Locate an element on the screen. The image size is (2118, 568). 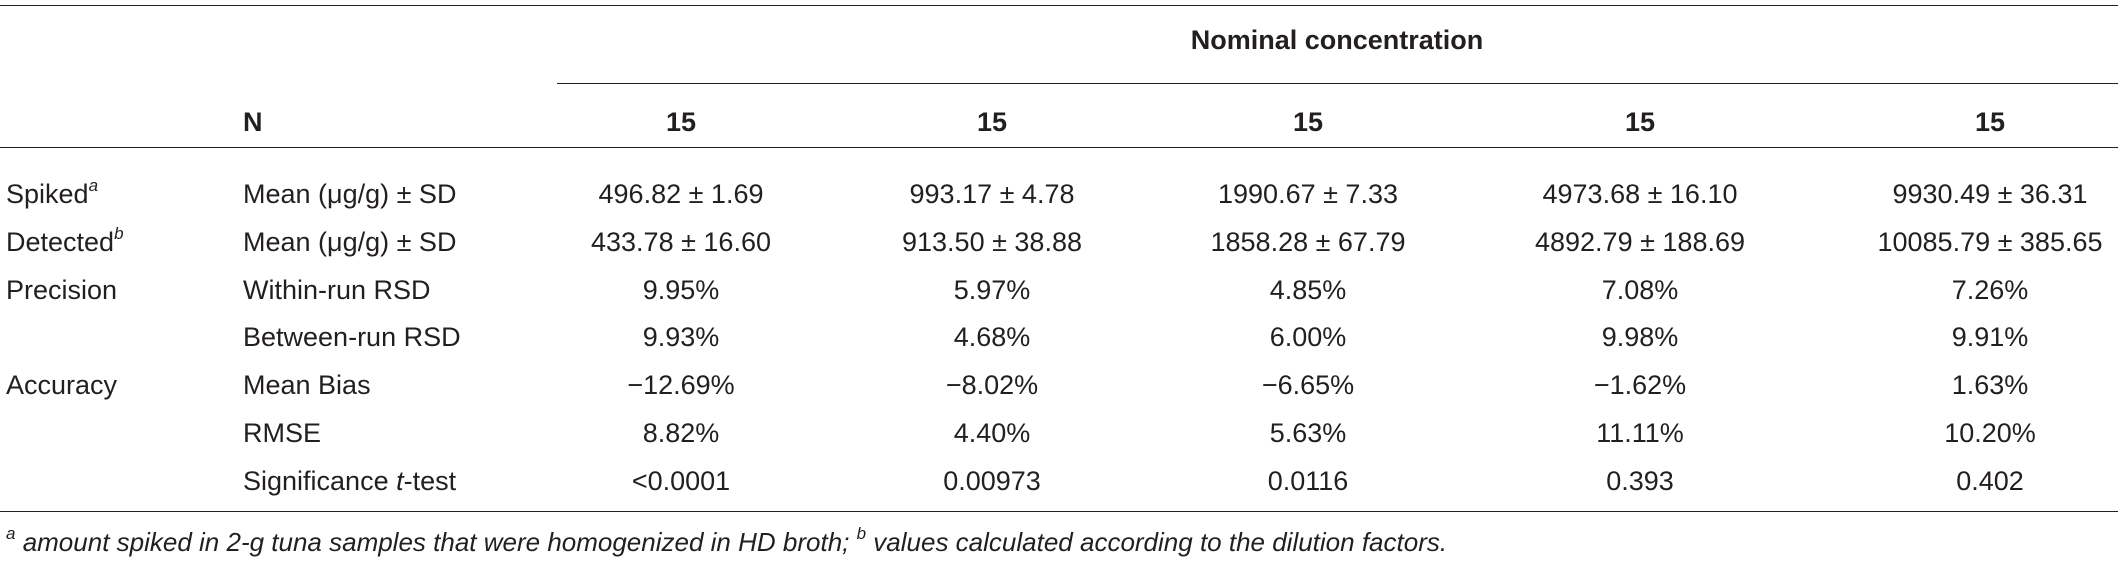
table-cell: −6.65% is located at coordinates (1308, 385).